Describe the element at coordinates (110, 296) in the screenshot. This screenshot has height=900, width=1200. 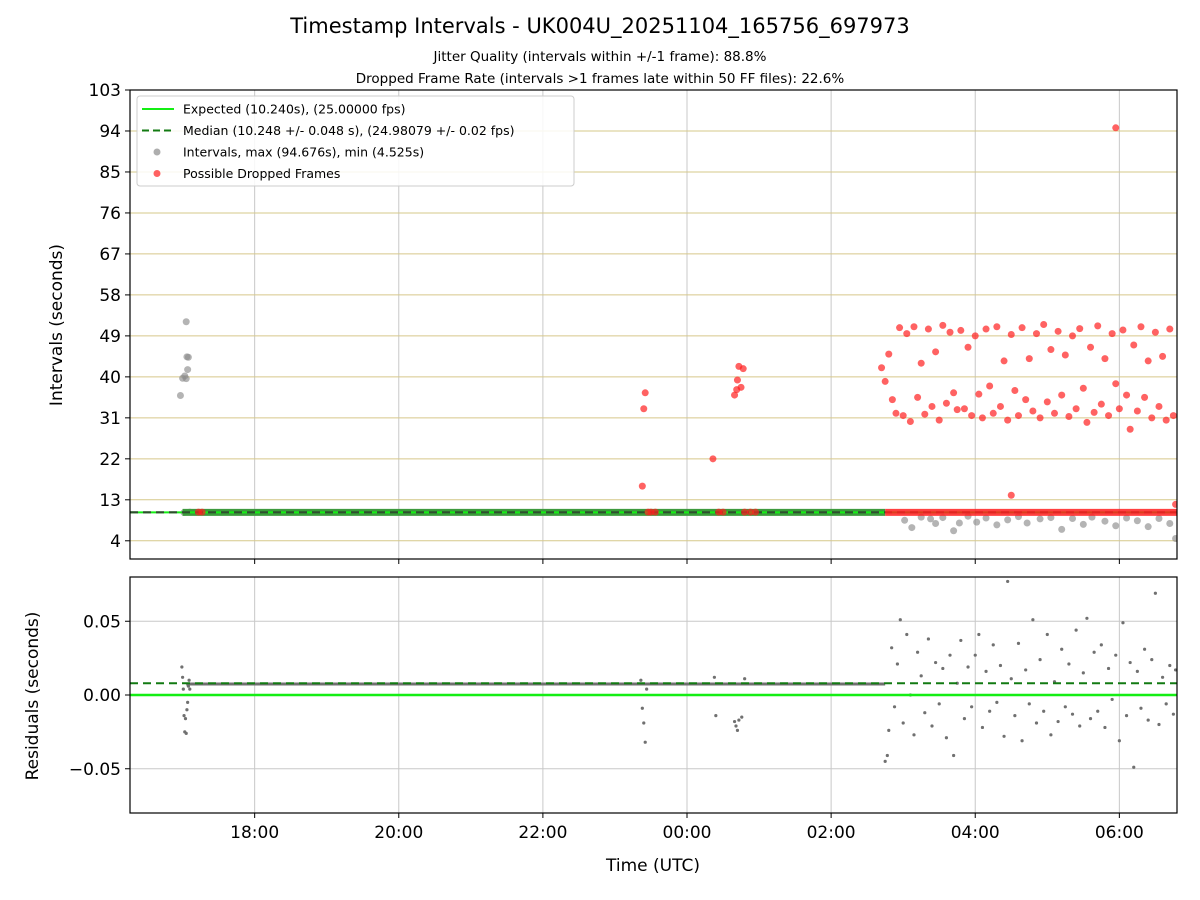
I see `top-y-tick-label: 58` at that location.